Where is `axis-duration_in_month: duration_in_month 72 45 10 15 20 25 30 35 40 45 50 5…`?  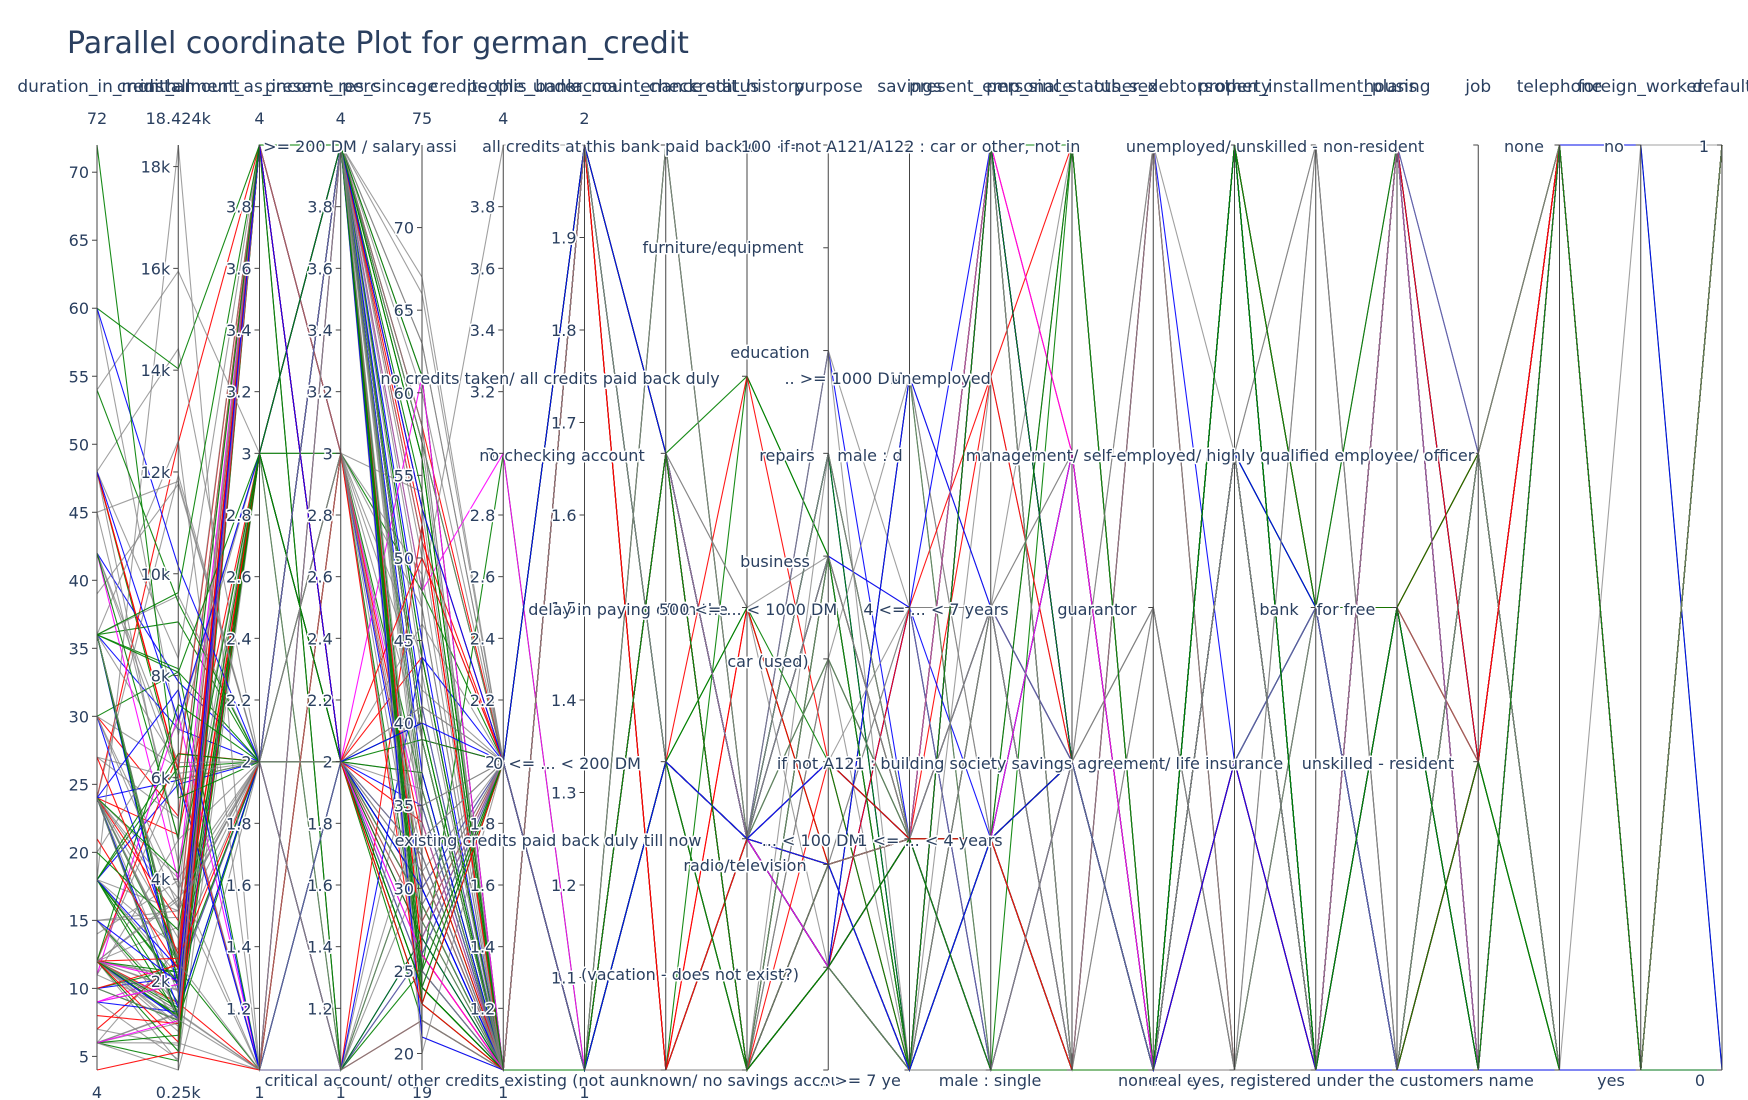 axis-duration_in_month: duration_in_month 72 45 10 15 20 25 30 35 40 45 50 5… is located at coordinates (96, 588).